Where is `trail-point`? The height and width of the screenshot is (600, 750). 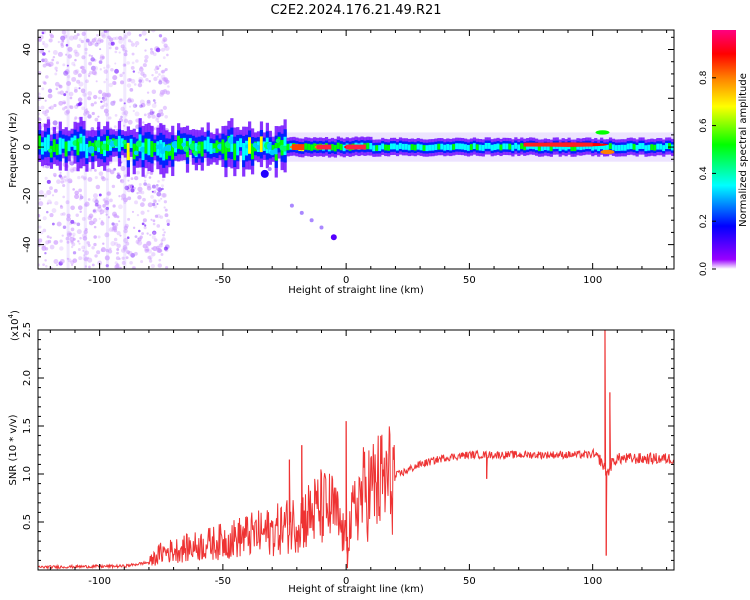 trail-point is located at coordinates (321, 227).